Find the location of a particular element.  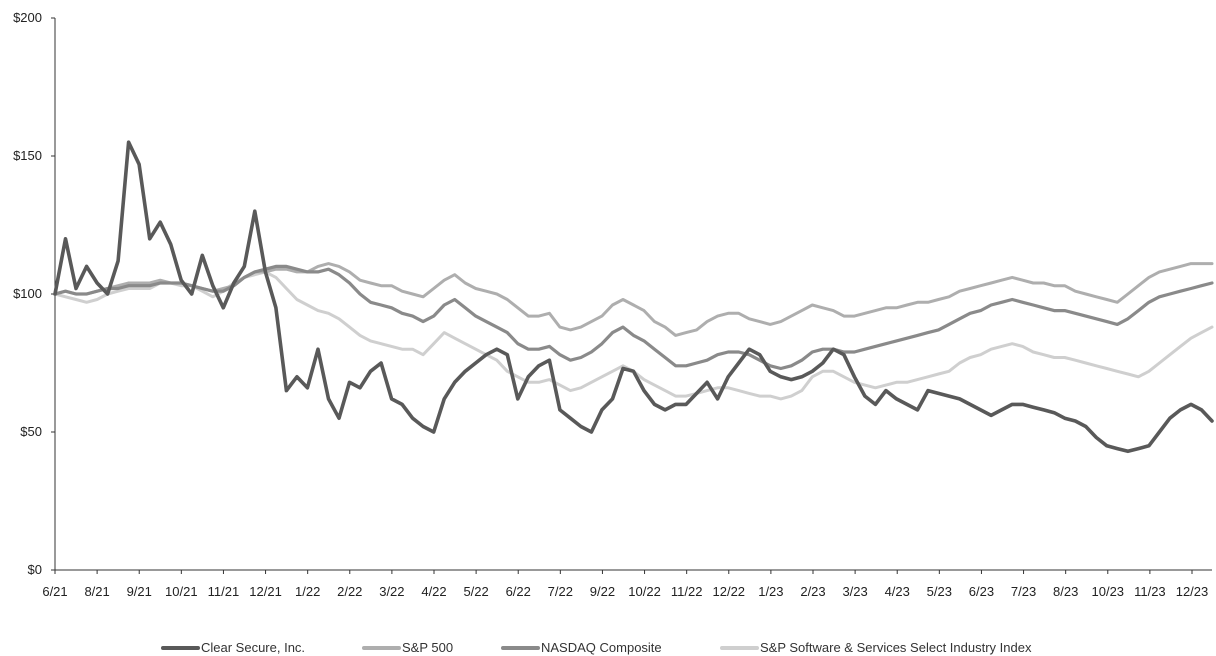

x-tick-label: 11/22 is located at coordinates (687, 591).